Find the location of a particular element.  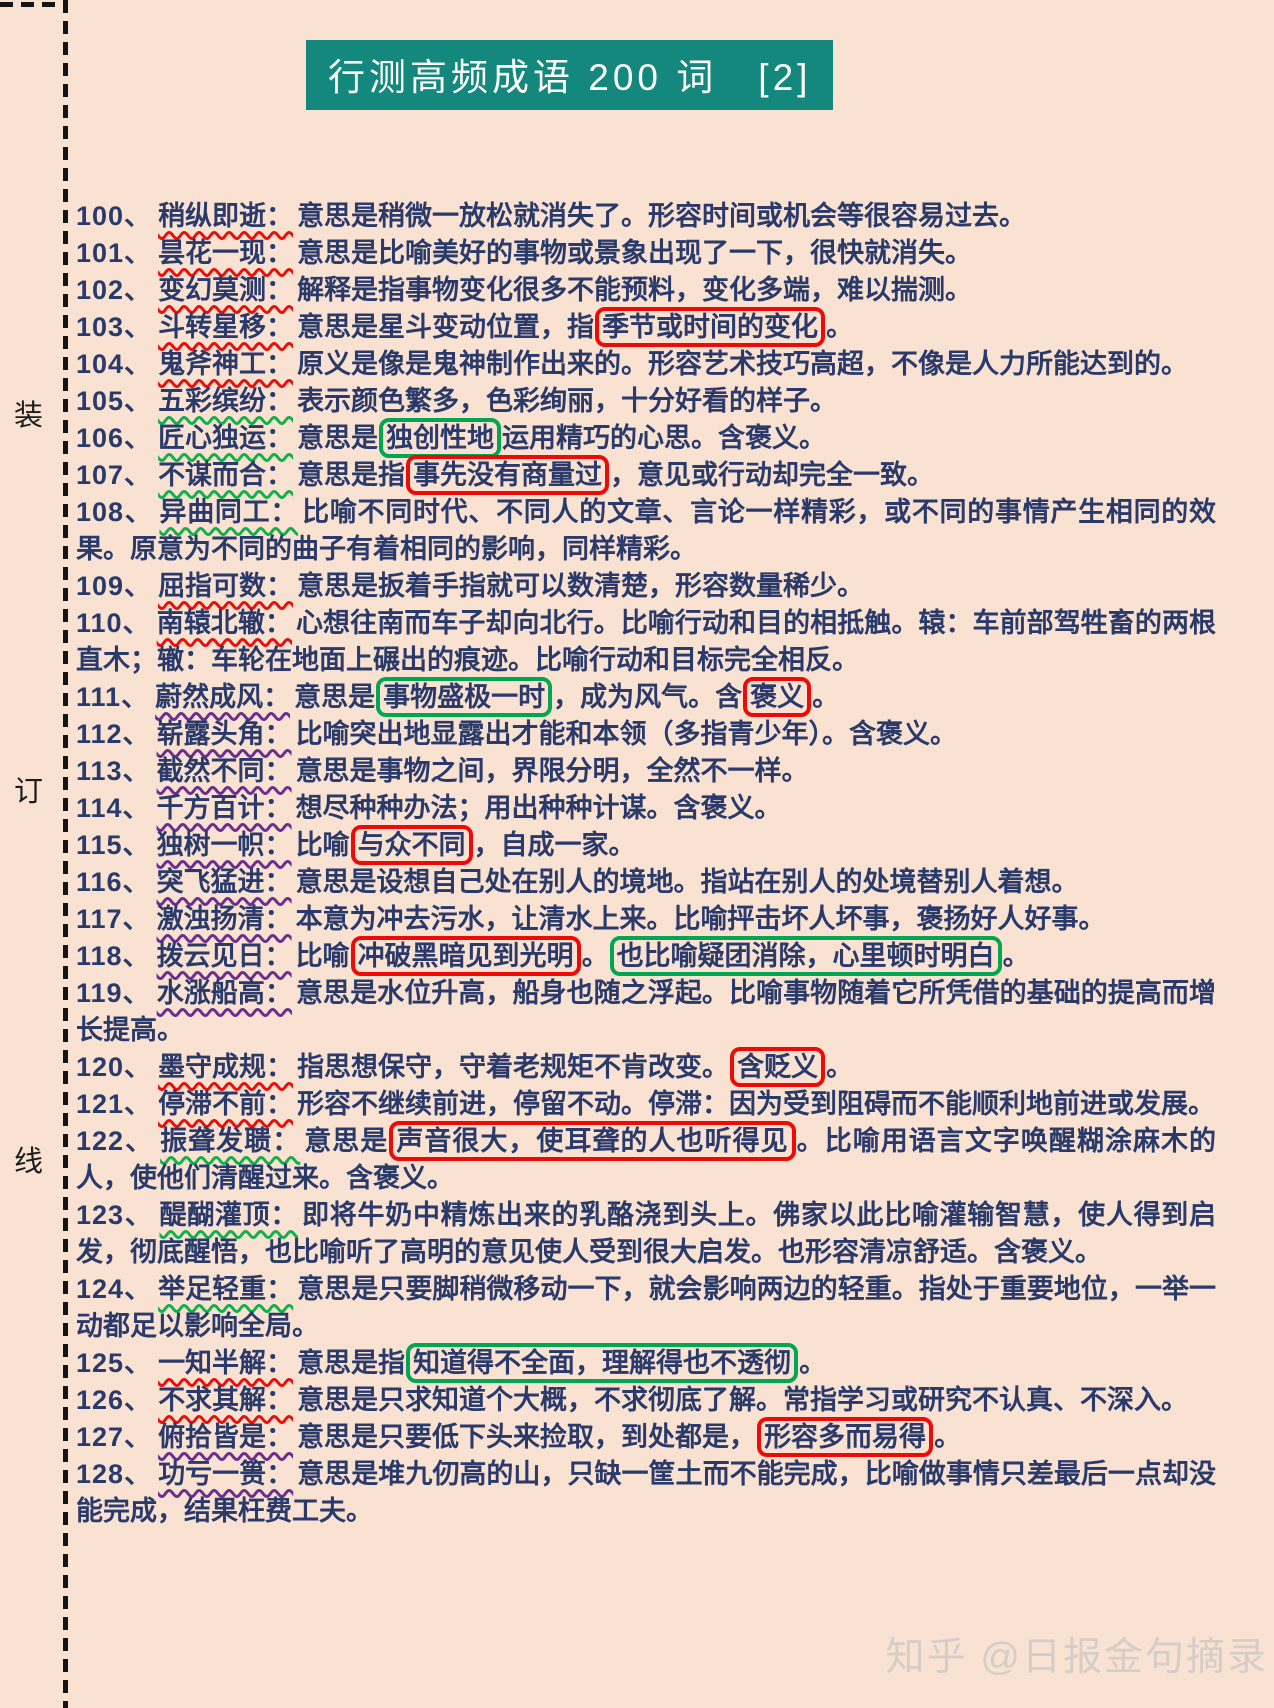

idiom-entry: 114、 千方百计： 想尽种种办法；用出种种计谋。含褒义。 is located at coordinates (646, 808).